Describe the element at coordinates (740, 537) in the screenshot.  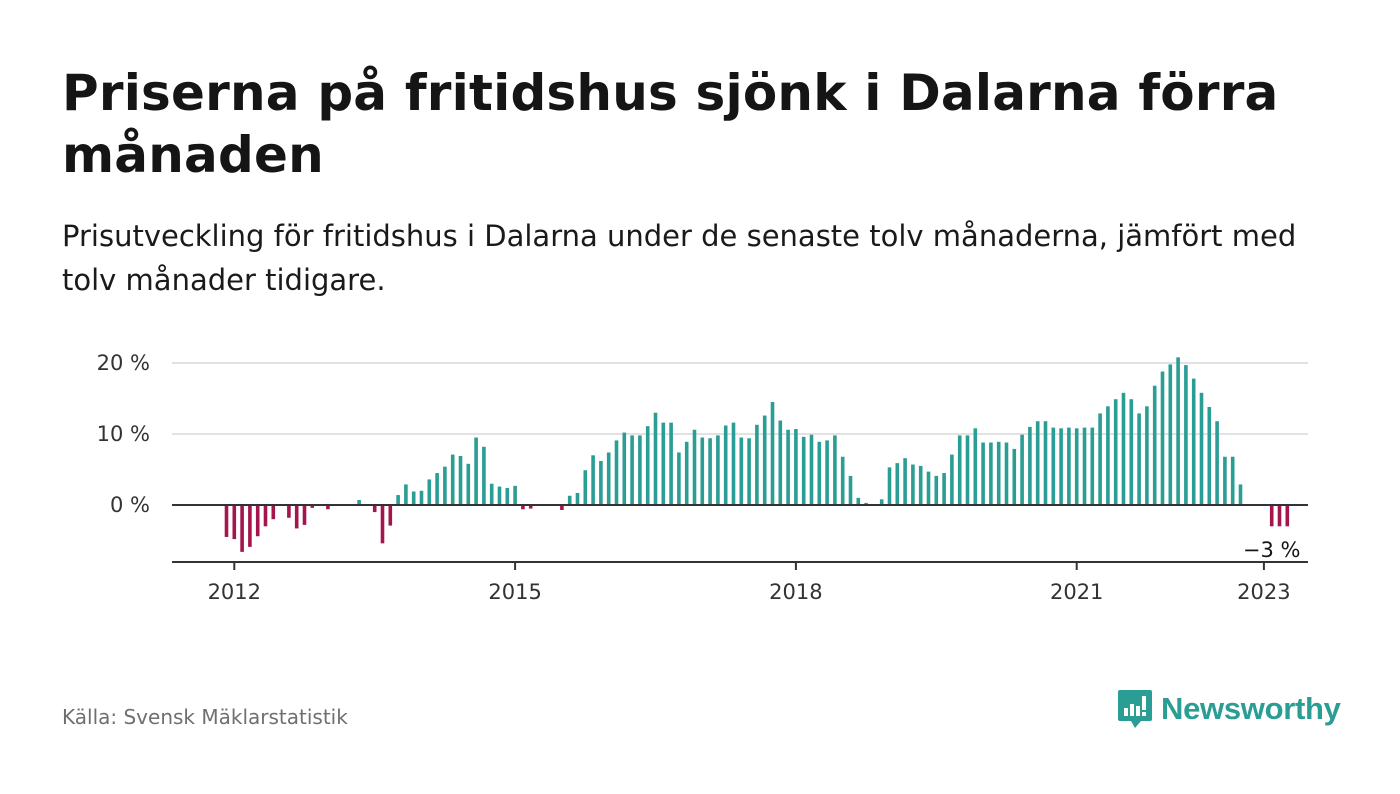
I see `chart-axes` at that location.